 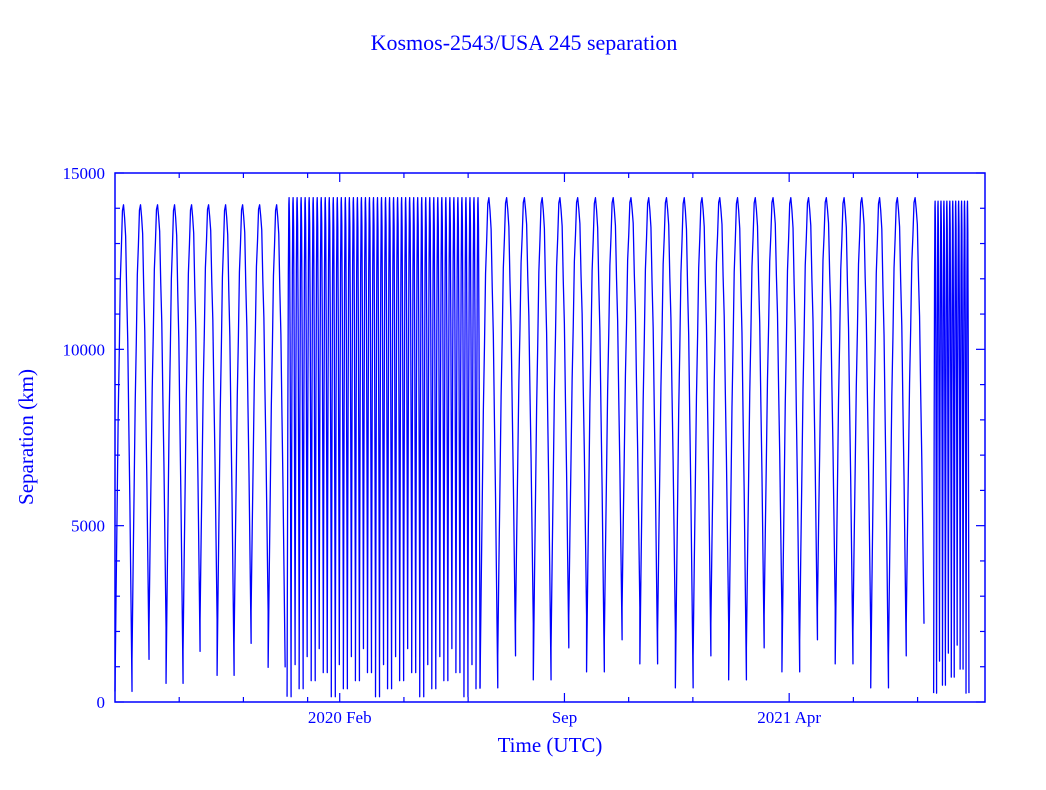 What do you see at coordinates (101, 702) in the screenshot?
I see `y-tick-label: 0` at bounding box center [101, 702].